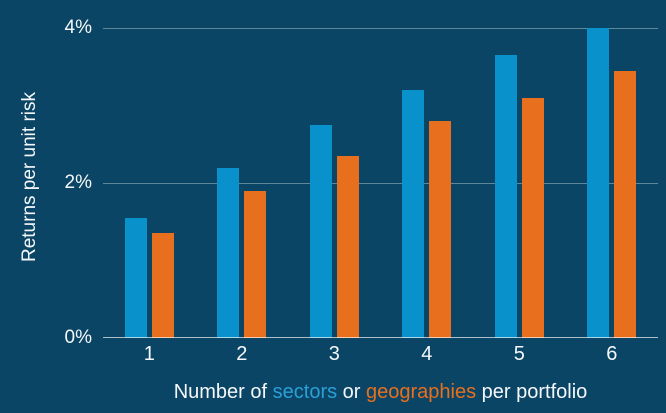 The width and height of the screenshot is (666, 413). Describe the element at coordinates (305, 392) in the screenshot. I see `x-axis-title-part: sectors` at that location.